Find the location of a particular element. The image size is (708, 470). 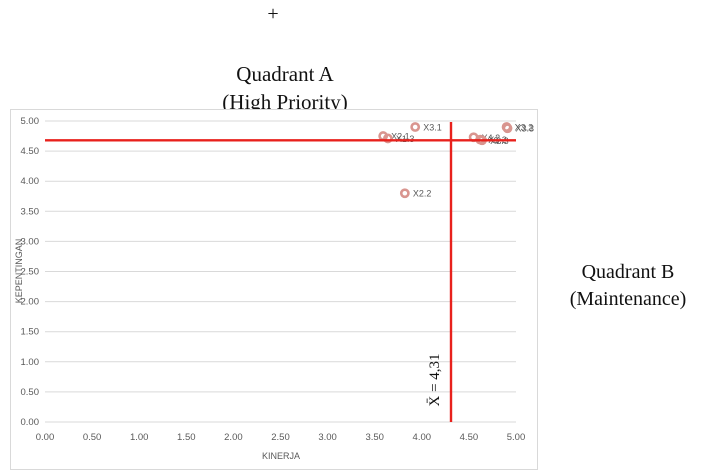

data-point-label: X3.3 is located at coordinates (525, 129).